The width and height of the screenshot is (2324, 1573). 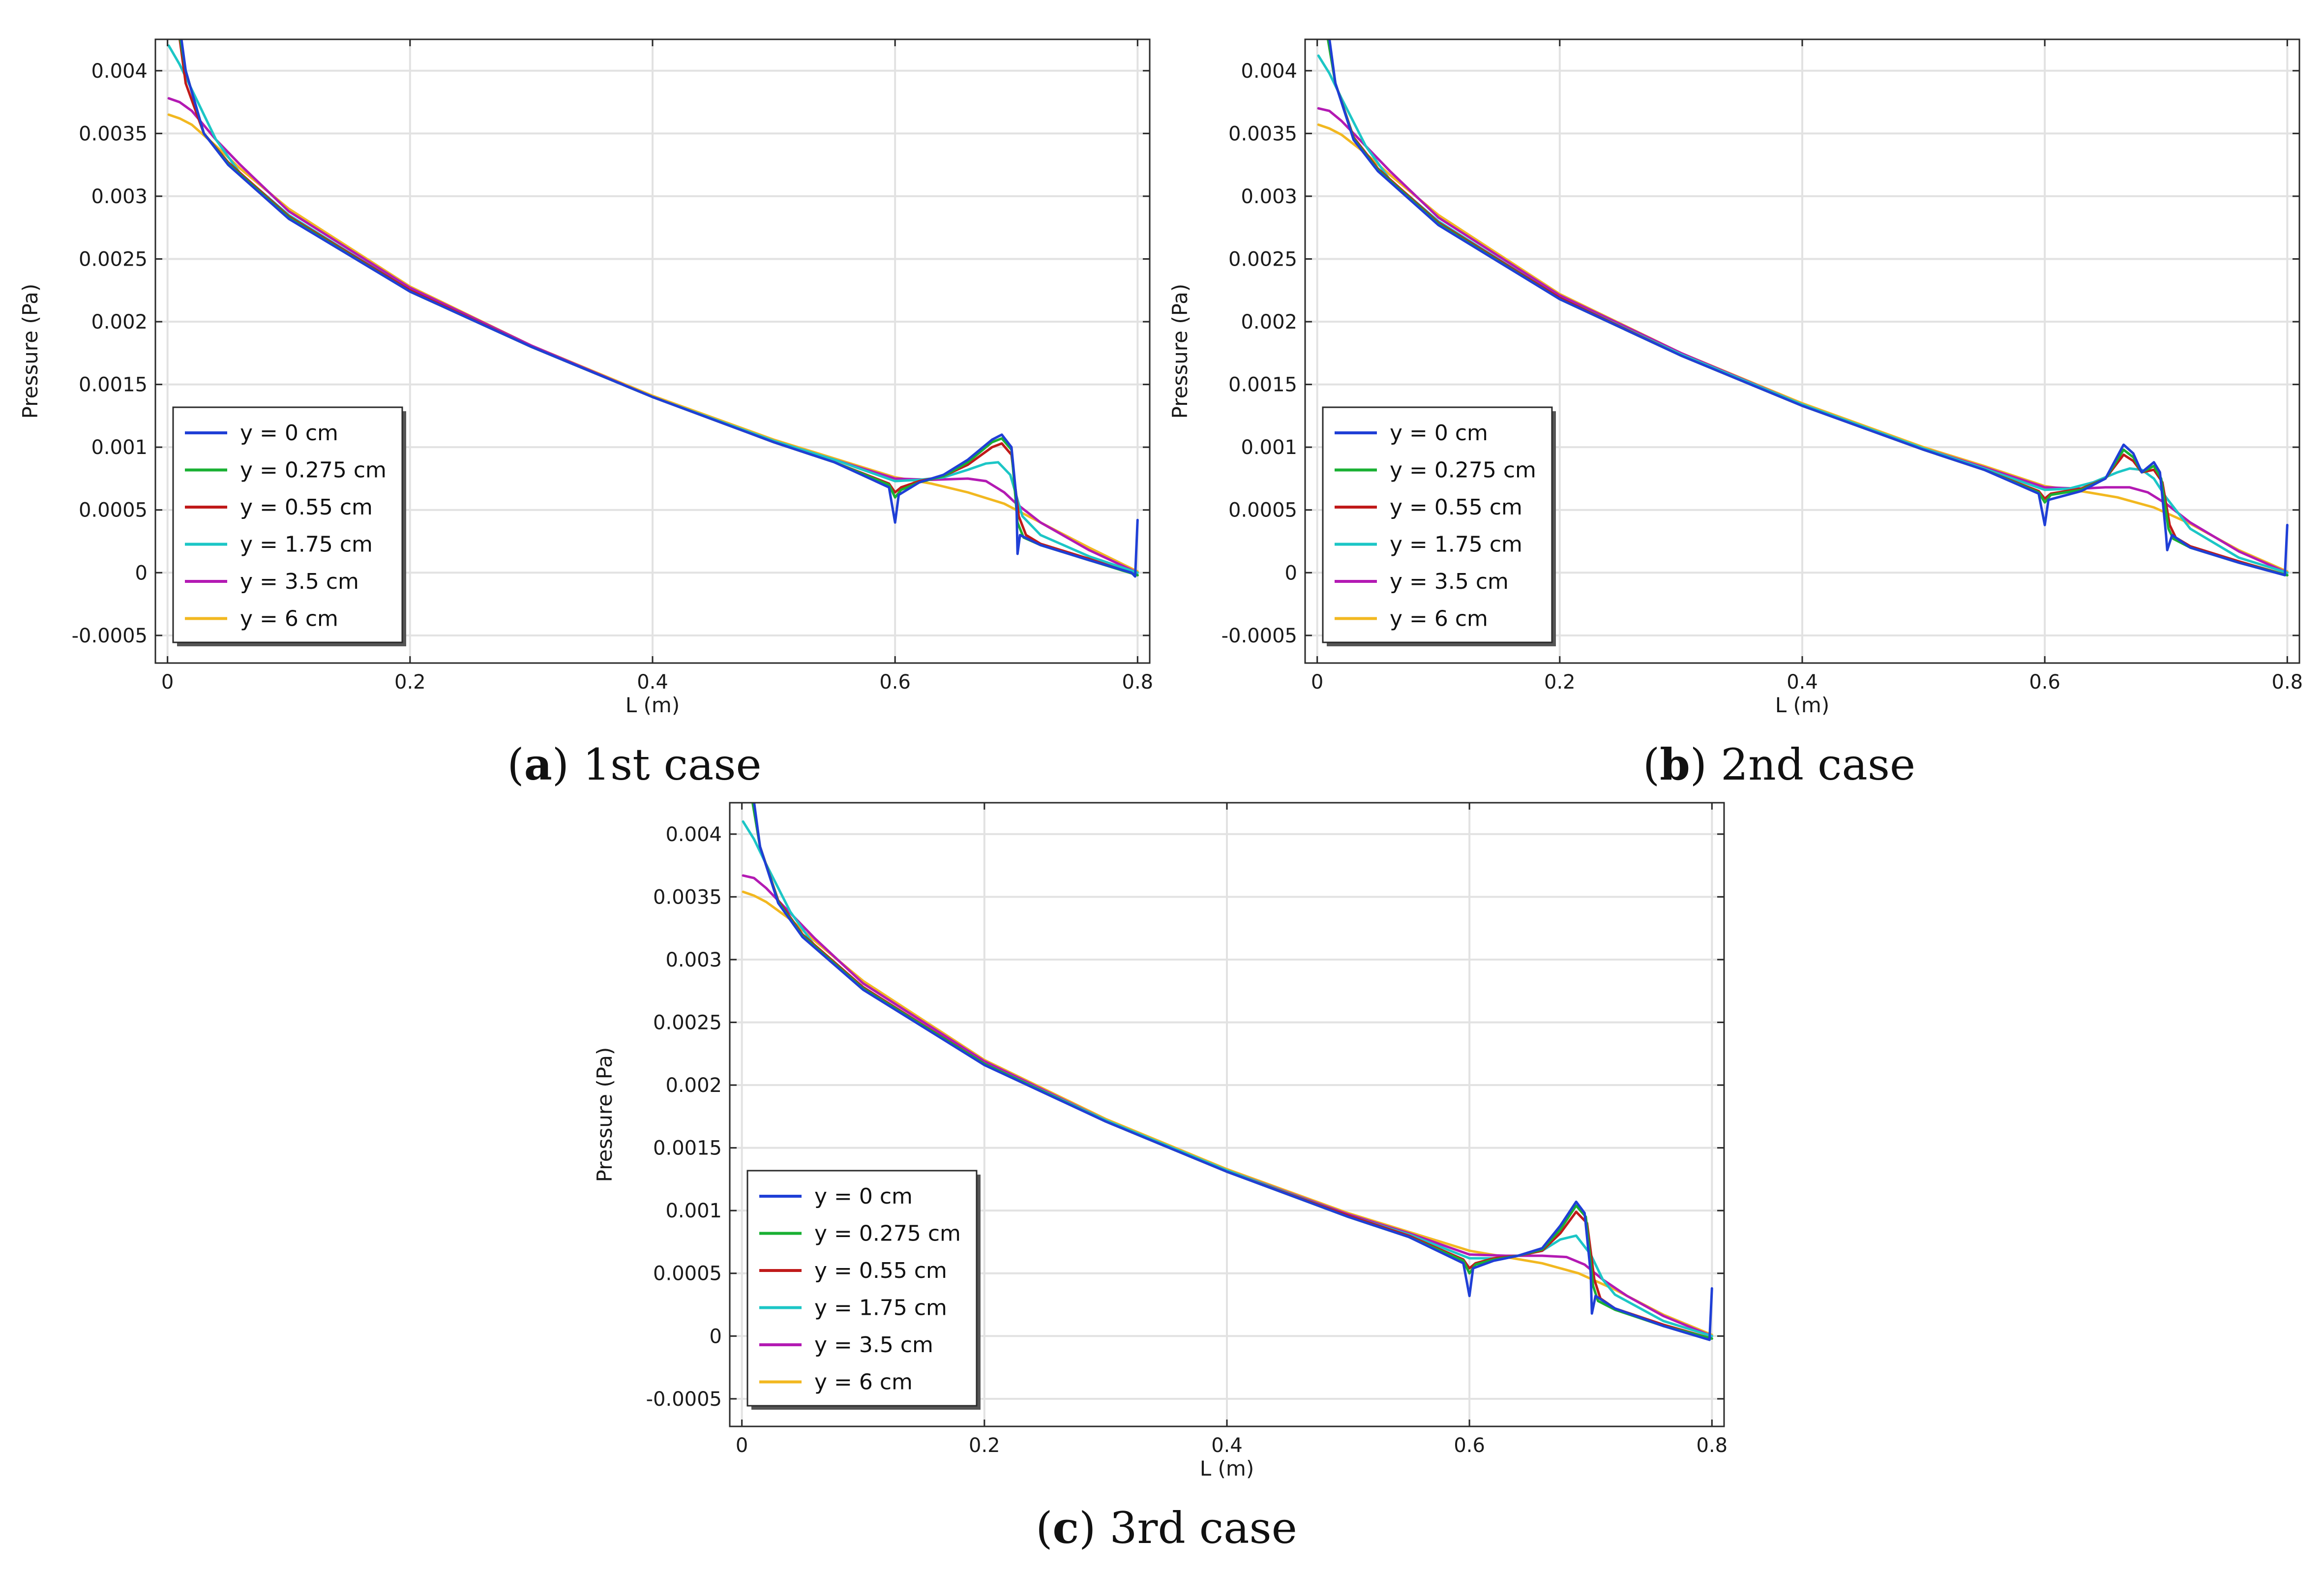 What do you see at coordinates (1262, 133) in the screenshot?
I see `panel-b-ytick-label: 0.0035` at bounding box center [1262, 133].